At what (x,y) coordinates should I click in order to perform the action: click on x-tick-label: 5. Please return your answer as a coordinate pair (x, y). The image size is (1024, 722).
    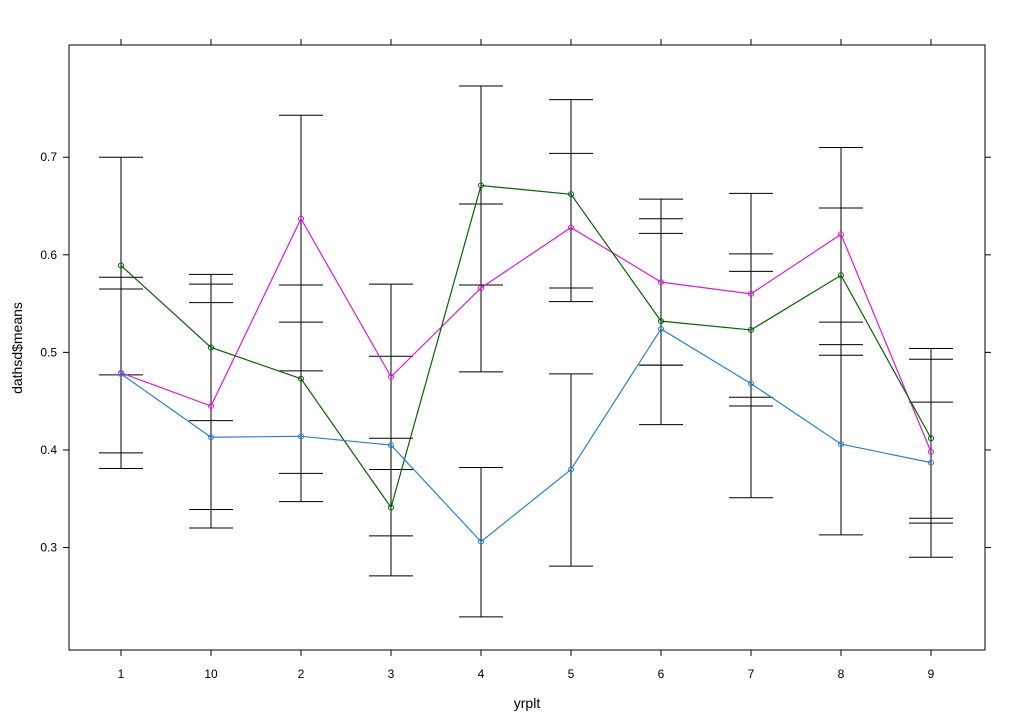
    Looking at the image, I should click on (571, 674).